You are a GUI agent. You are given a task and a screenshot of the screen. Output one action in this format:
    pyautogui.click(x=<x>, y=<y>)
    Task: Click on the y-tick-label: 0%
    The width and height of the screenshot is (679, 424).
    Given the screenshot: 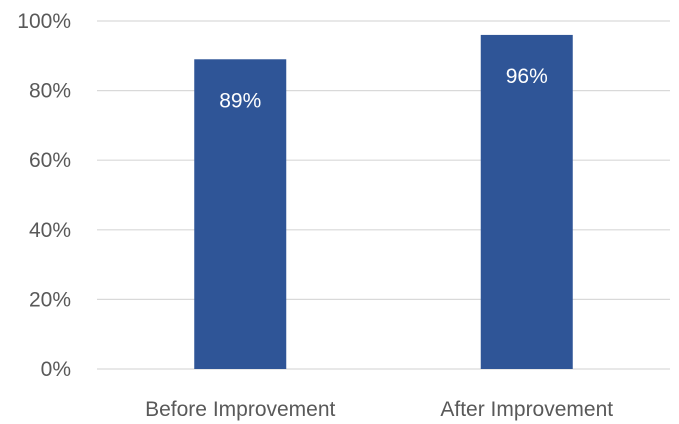 What is the action you would take?
    pyautogui.click(x=56, y=369)
    